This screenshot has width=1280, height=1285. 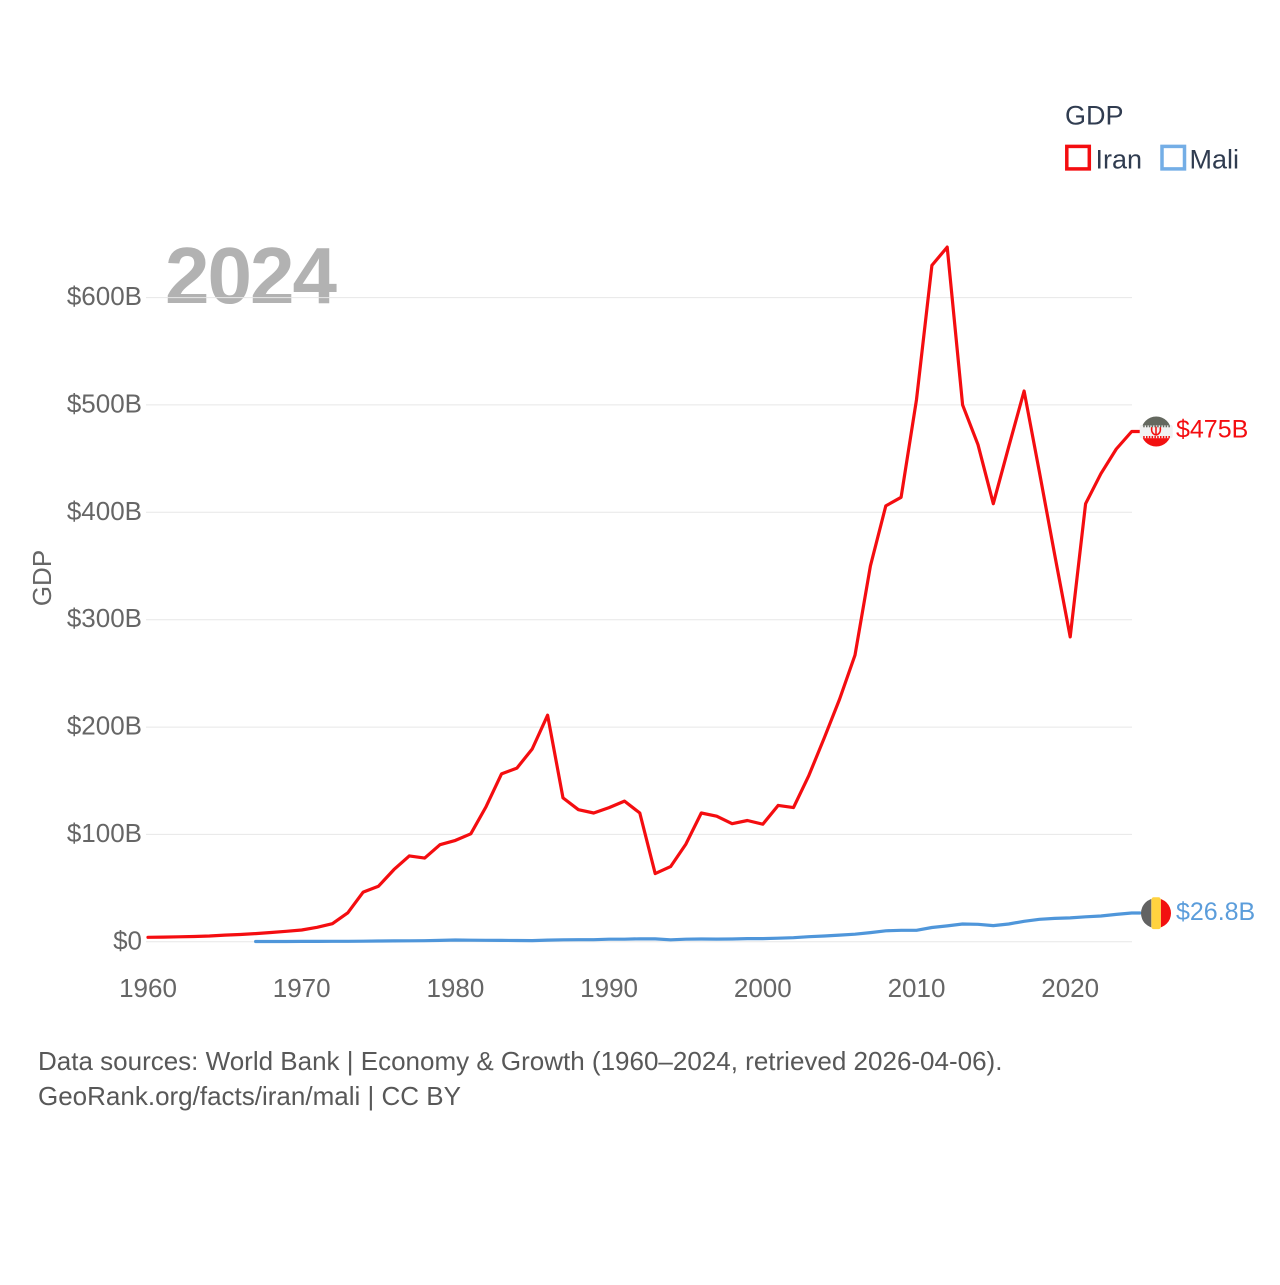 What do you see at coordinates (148, 988) in the screenshot?
I see `svg-text: 1960` at bounding box center [148, 988].